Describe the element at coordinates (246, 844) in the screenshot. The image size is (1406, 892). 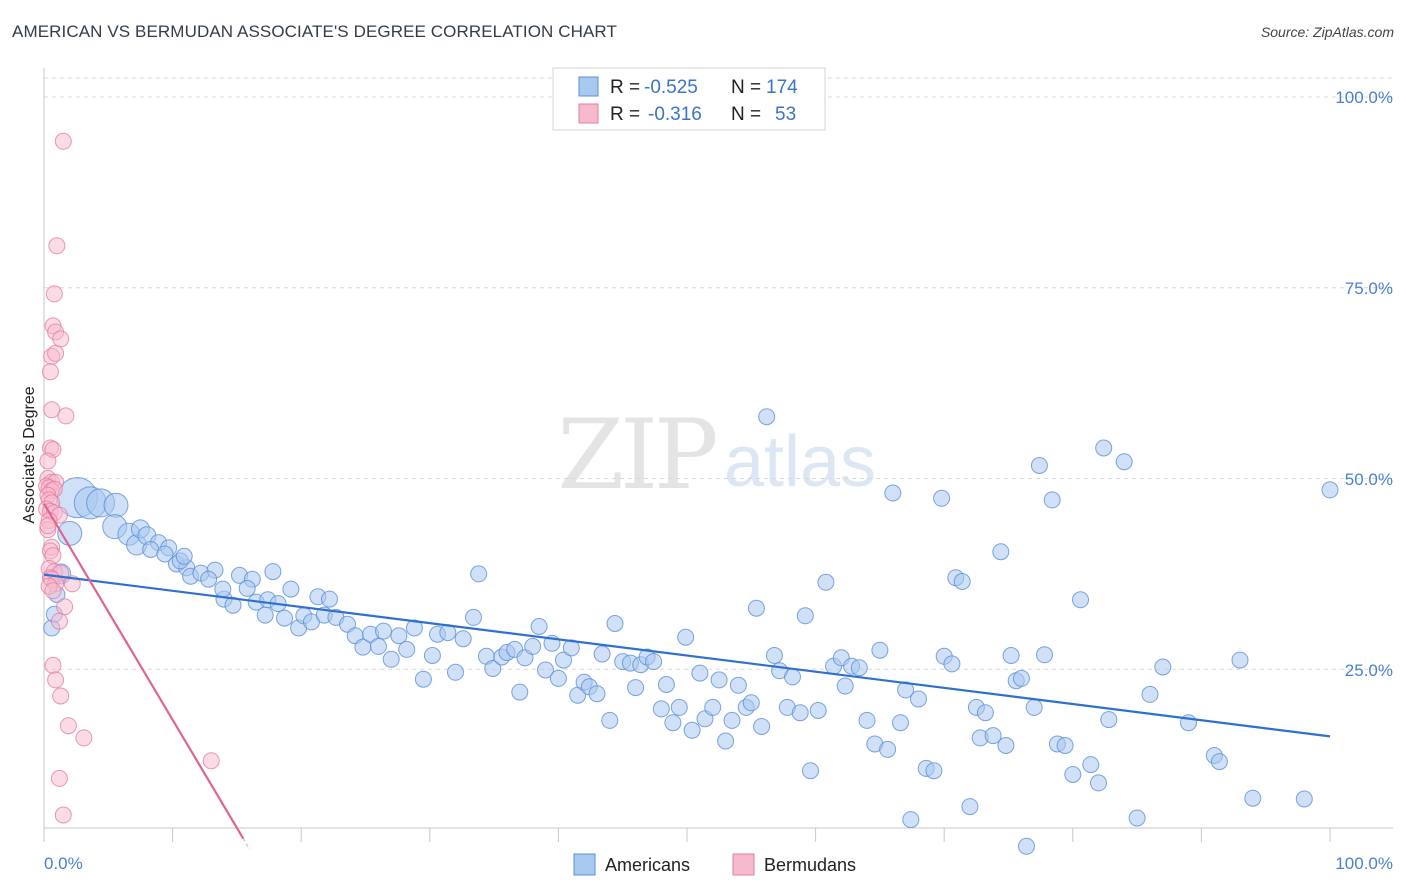
I see `bermudans-trend-extension` at that location.